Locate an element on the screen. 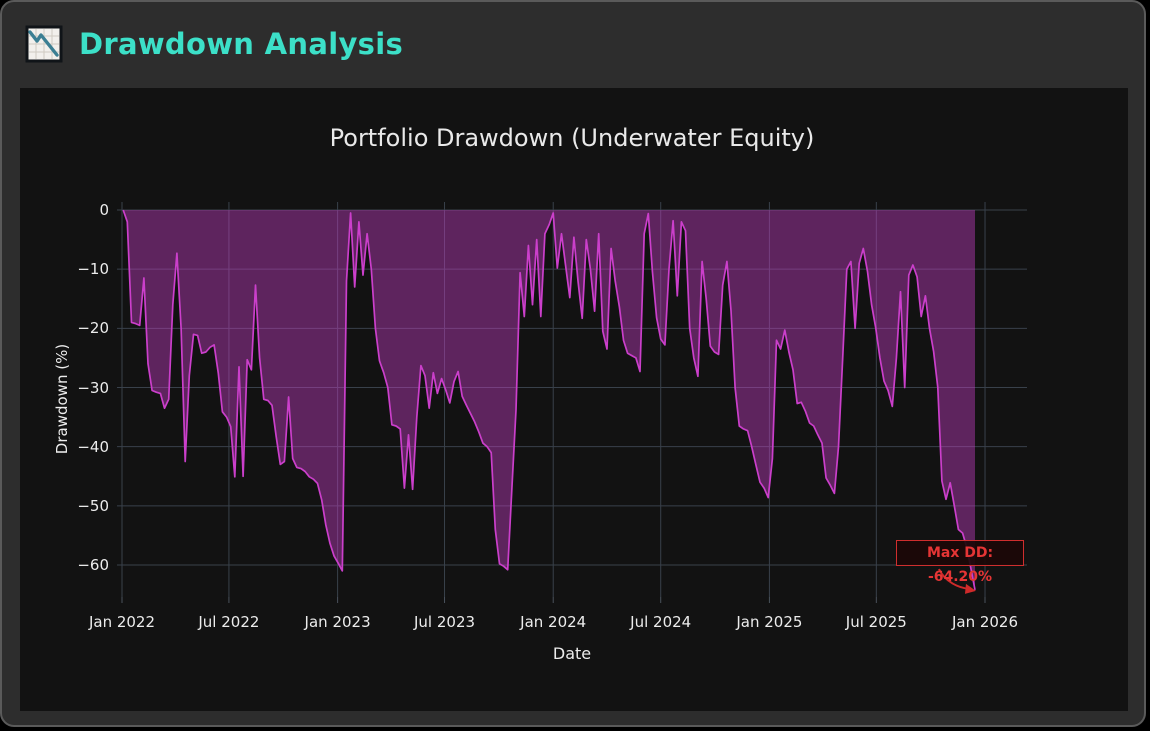 The width and height of the screenshot is (1150, 731). y-tick-label: −40 is located at coordinates (93, 446).